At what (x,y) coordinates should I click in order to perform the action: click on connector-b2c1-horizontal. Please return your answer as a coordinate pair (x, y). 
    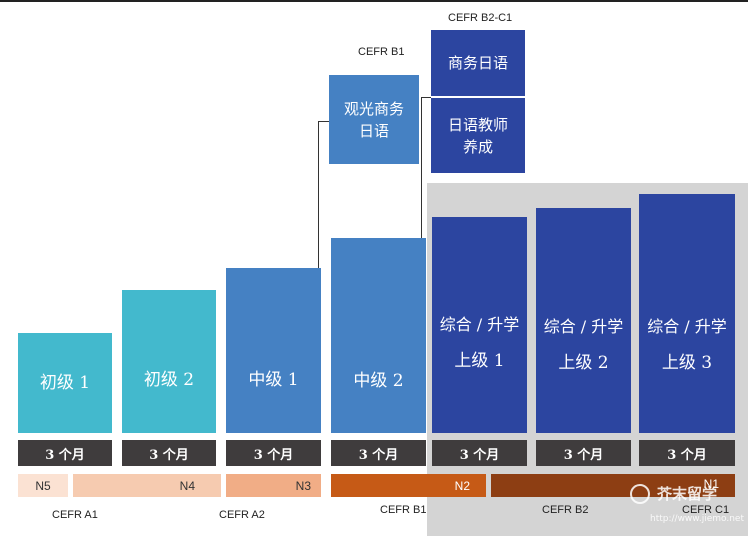
    Looking at the image, I should click on (426, 97).